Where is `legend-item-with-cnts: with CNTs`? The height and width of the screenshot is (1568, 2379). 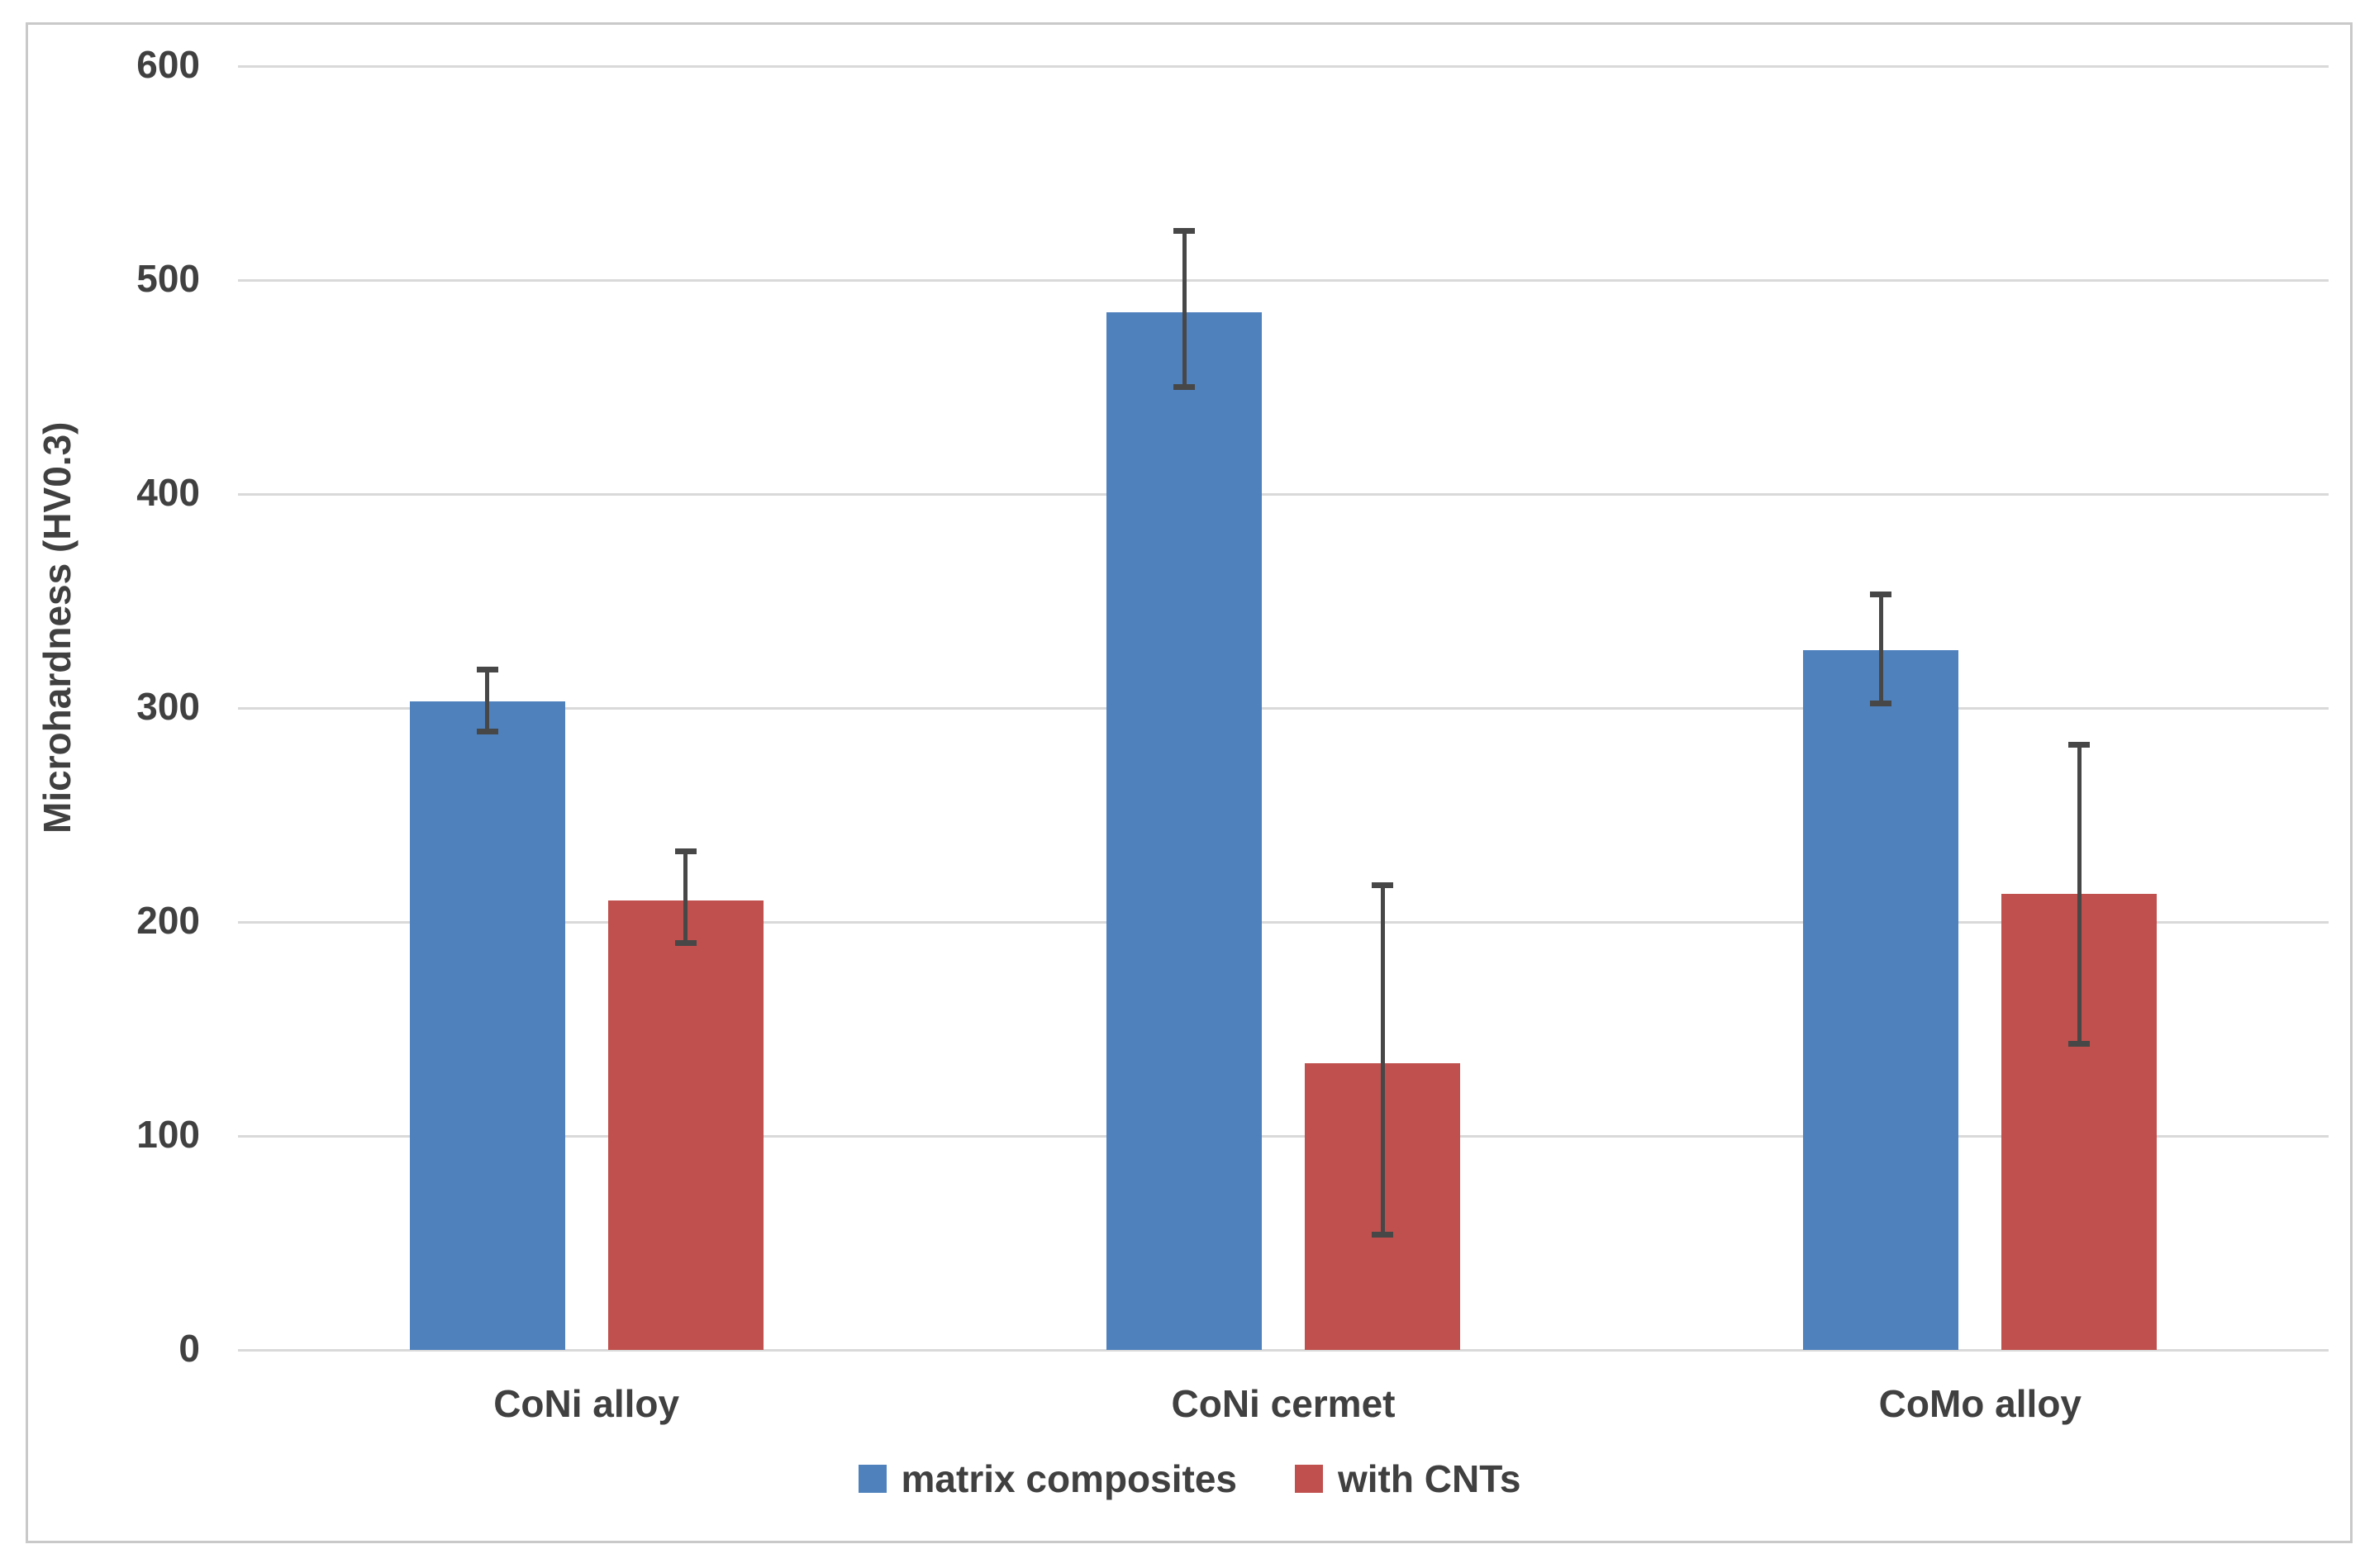
legend-item-with-cnts: with CNTs is located at coordinates (1407, 1478).